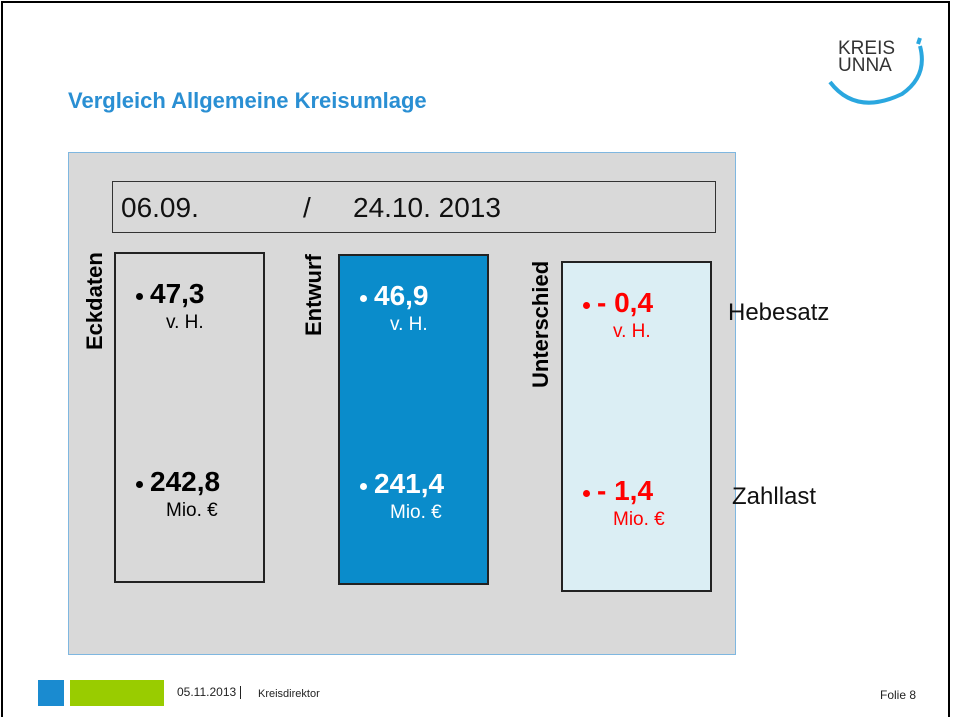 Image resolution: width=953 pixels, height=720 pixels. Describe the element at coordinates (209, 692) in the screenshot. I see `footer-date: 05.11.2013` at that location.